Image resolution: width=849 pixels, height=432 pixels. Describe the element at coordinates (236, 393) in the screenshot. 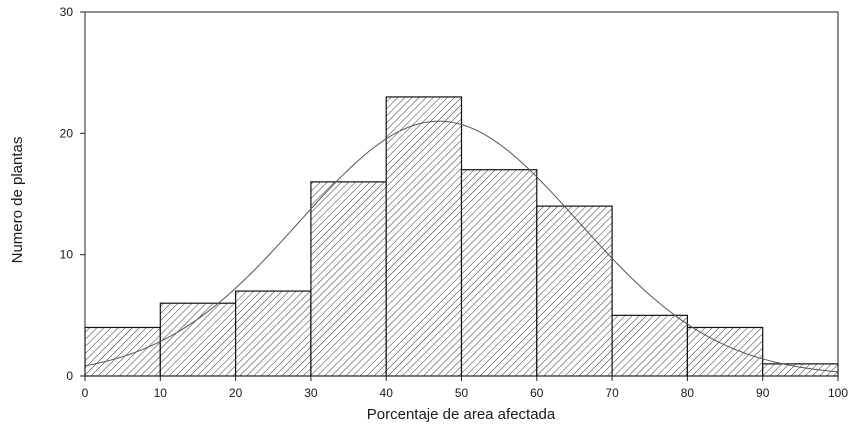

I see `x-tick-label: 20` at that location.